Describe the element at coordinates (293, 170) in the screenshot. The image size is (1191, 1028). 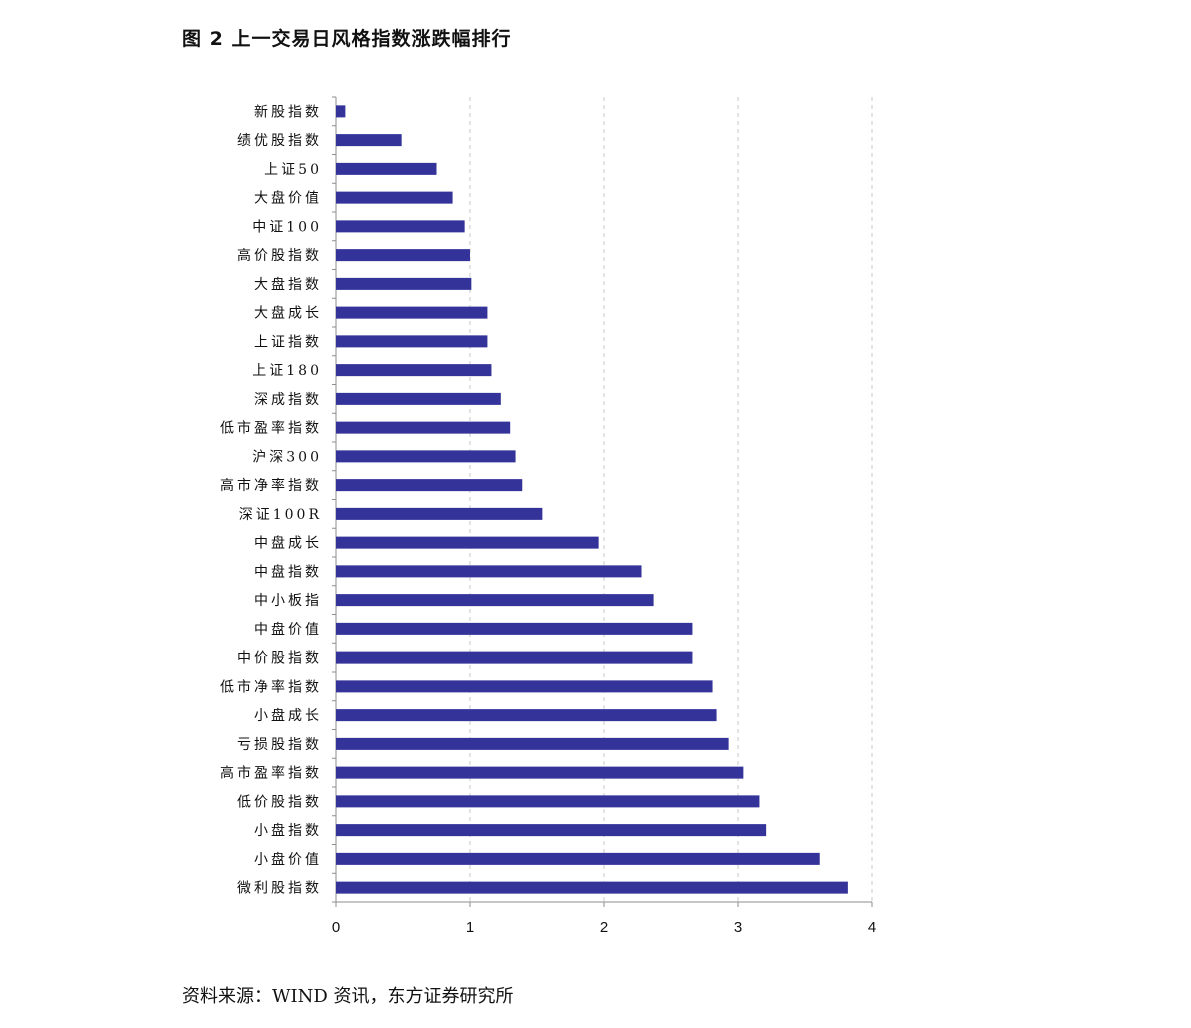
I see `category-label: 上证50` at that location.